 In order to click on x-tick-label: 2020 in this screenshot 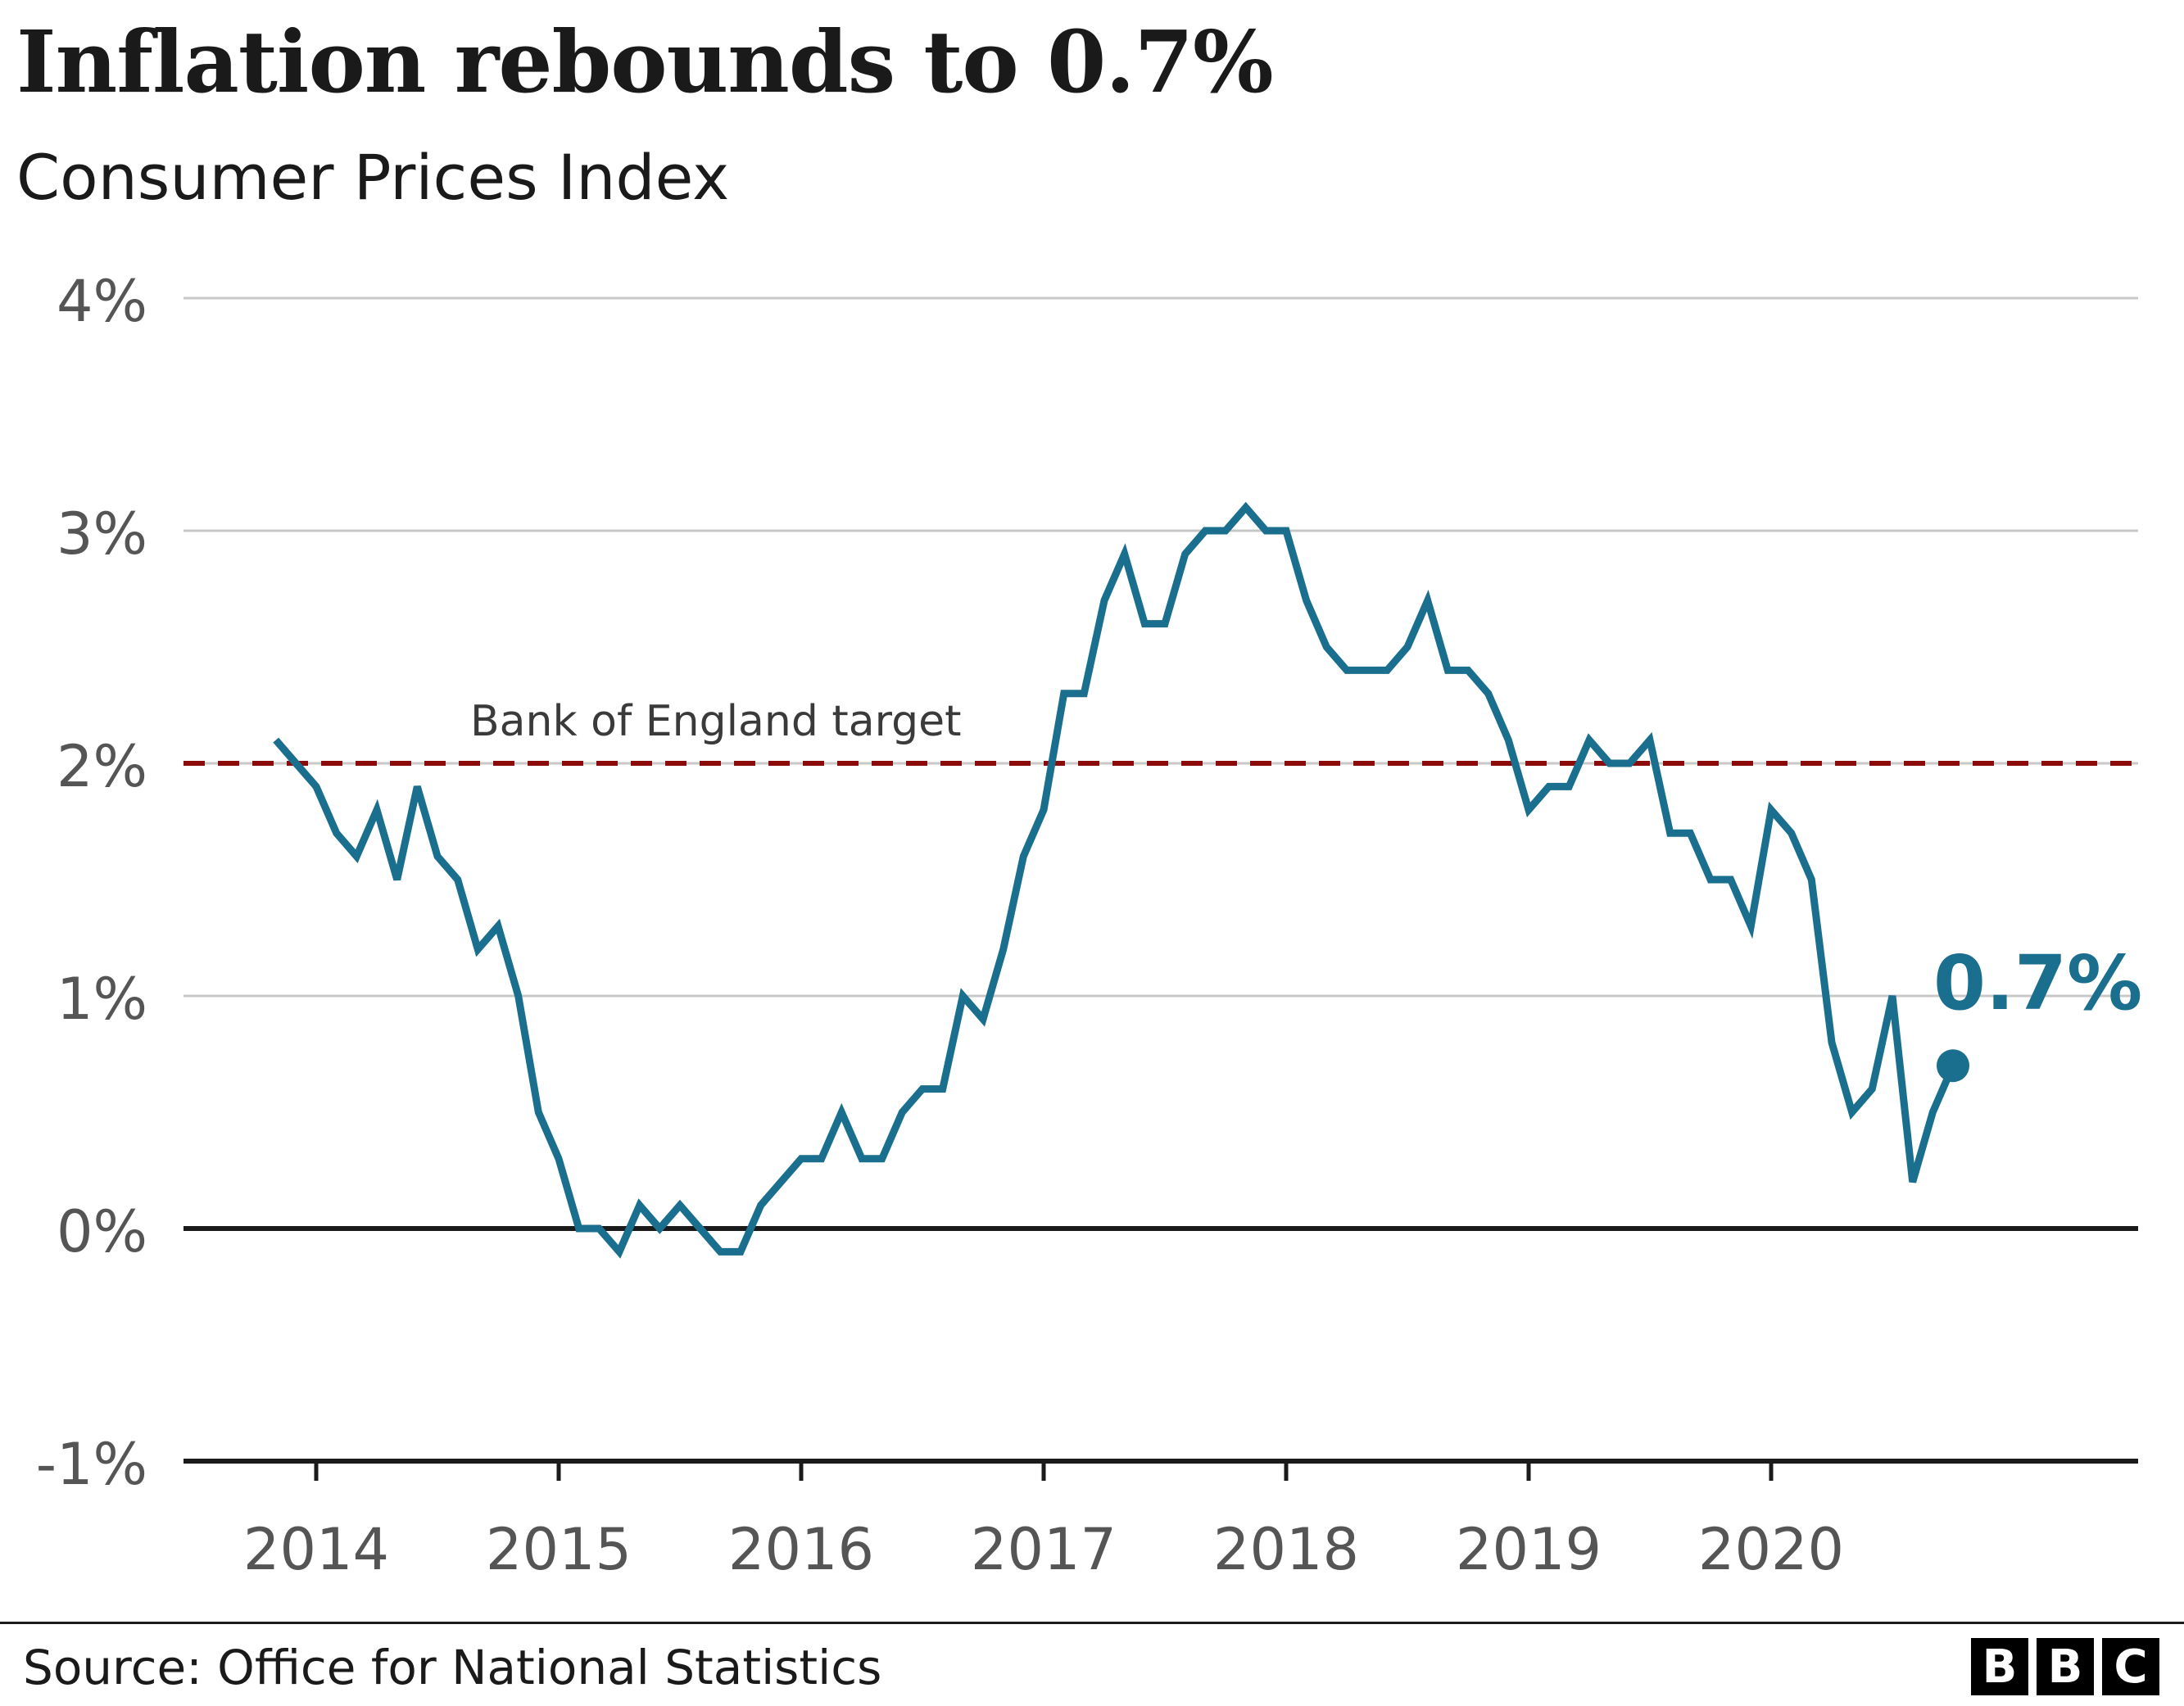, I will do `click(1771, 1549)`.